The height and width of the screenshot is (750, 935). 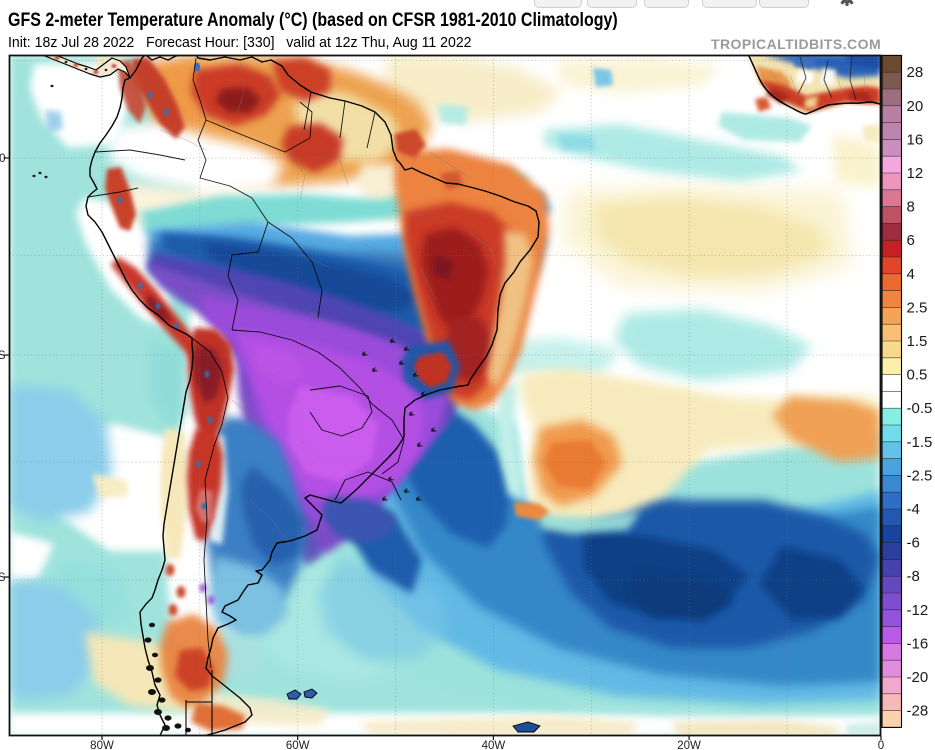 I want to click on svg-text: -12, so click(x=918, y=610).